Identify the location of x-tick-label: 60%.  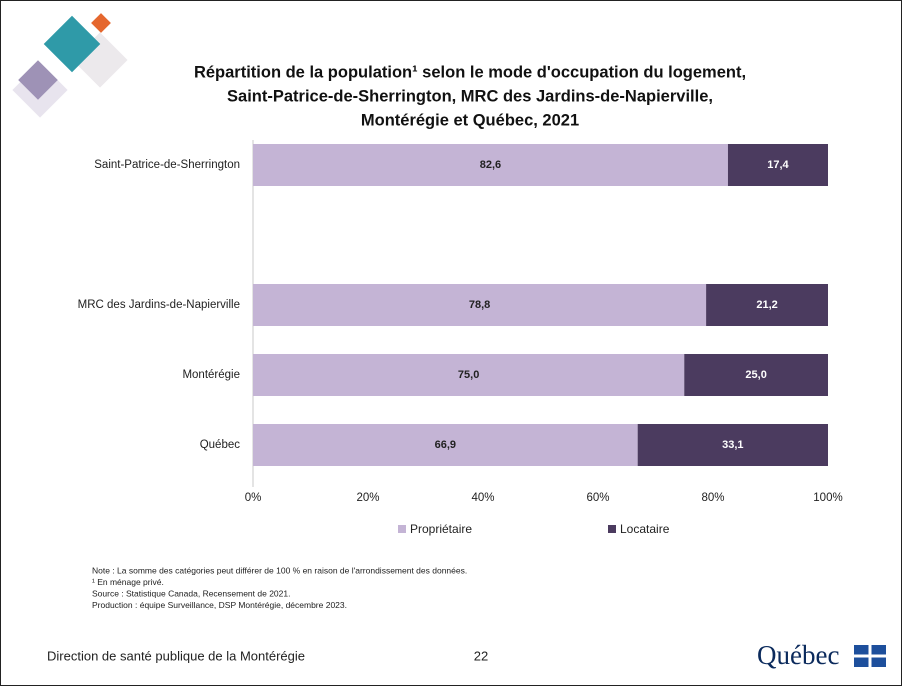
(597, 498).